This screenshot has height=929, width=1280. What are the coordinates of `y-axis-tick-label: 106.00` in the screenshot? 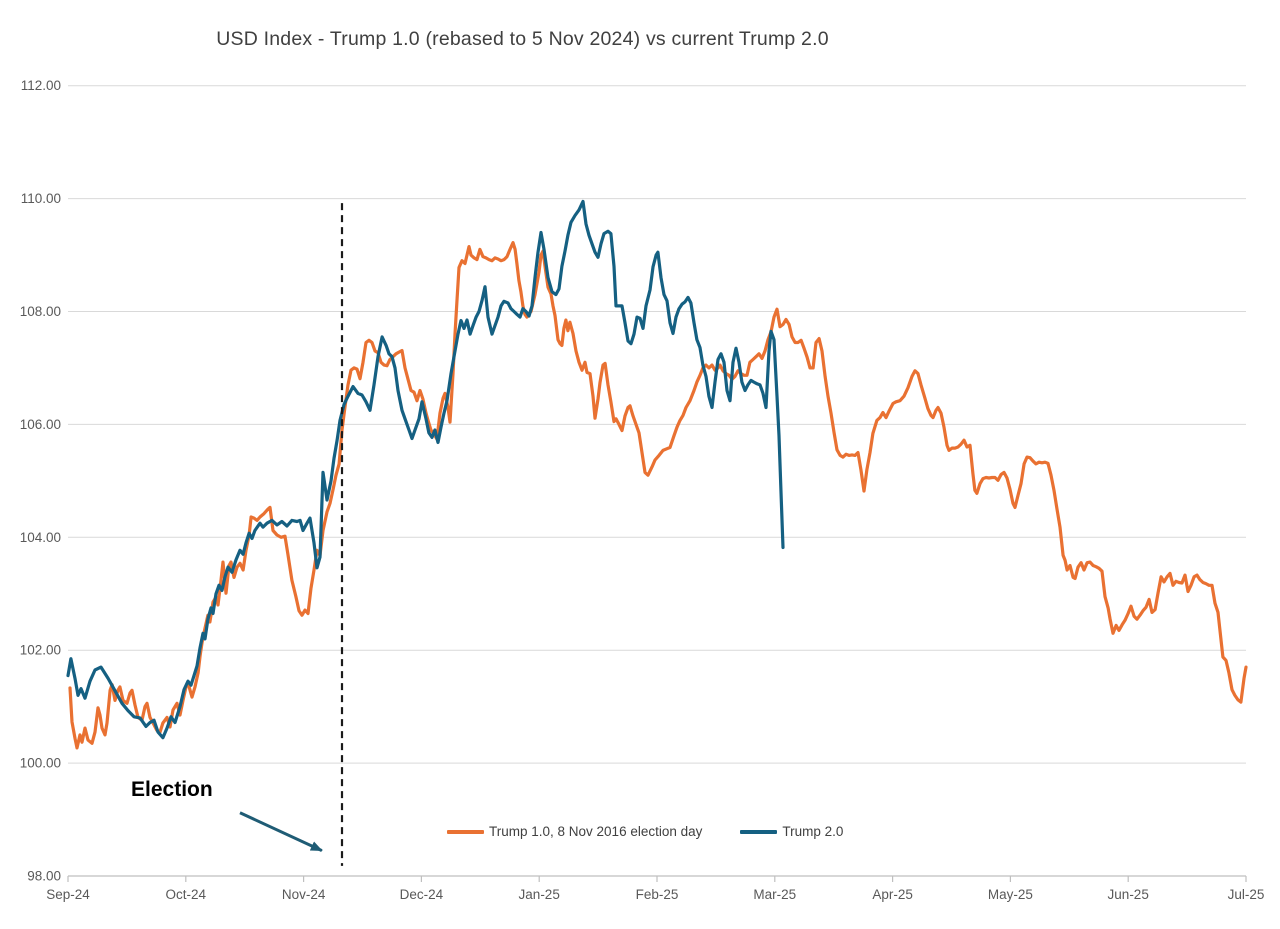 It's located at (40, 424).